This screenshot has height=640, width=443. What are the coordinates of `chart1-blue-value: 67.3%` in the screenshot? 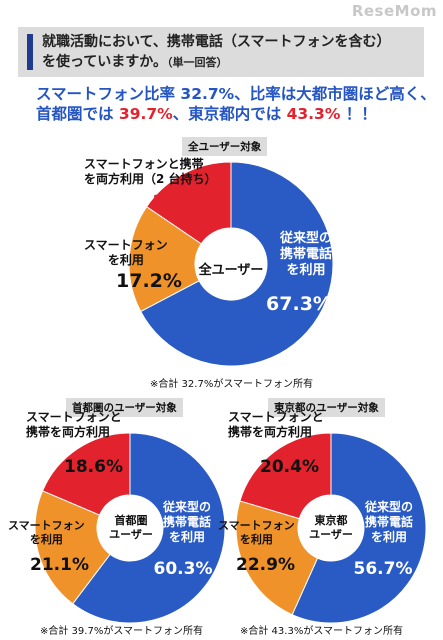 It's located at (299, 304).